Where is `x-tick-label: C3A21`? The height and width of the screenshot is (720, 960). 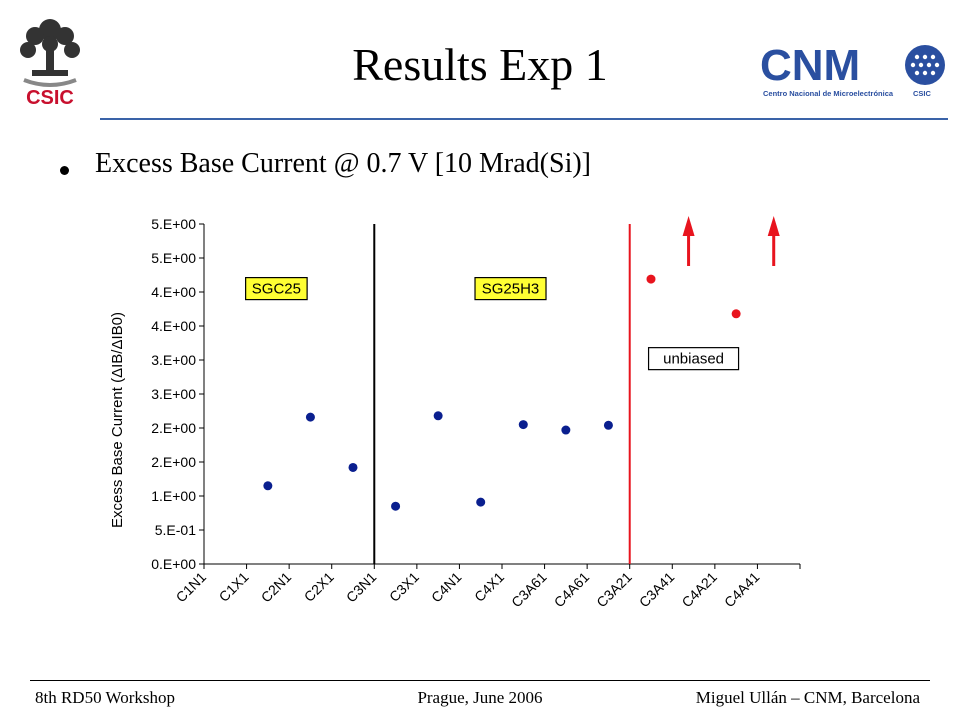
x-tick-label: C3A21 is located at coordinates (614, 590).